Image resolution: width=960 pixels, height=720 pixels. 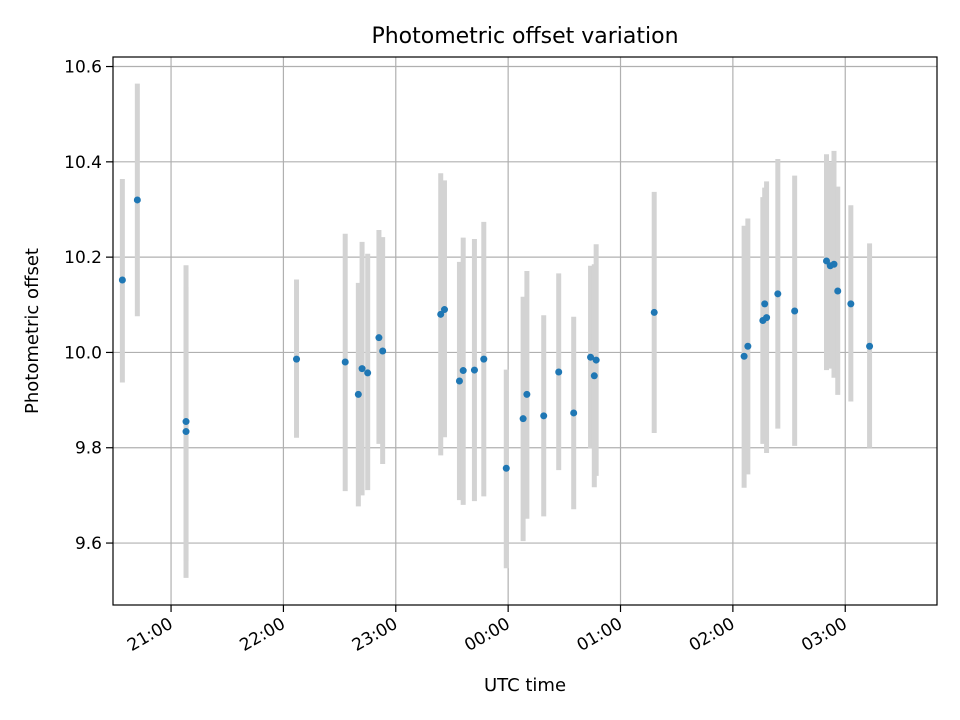 I want to click on y-tick-label: 9.6, so click(x=88, y=544).